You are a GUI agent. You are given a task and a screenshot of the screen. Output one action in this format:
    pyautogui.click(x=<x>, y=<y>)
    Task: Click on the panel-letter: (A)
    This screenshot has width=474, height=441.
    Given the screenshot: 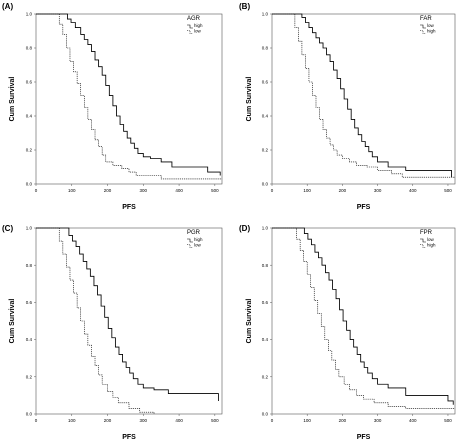 What is the action you would take?
    pyautogui.click(x=7, y=6)
    